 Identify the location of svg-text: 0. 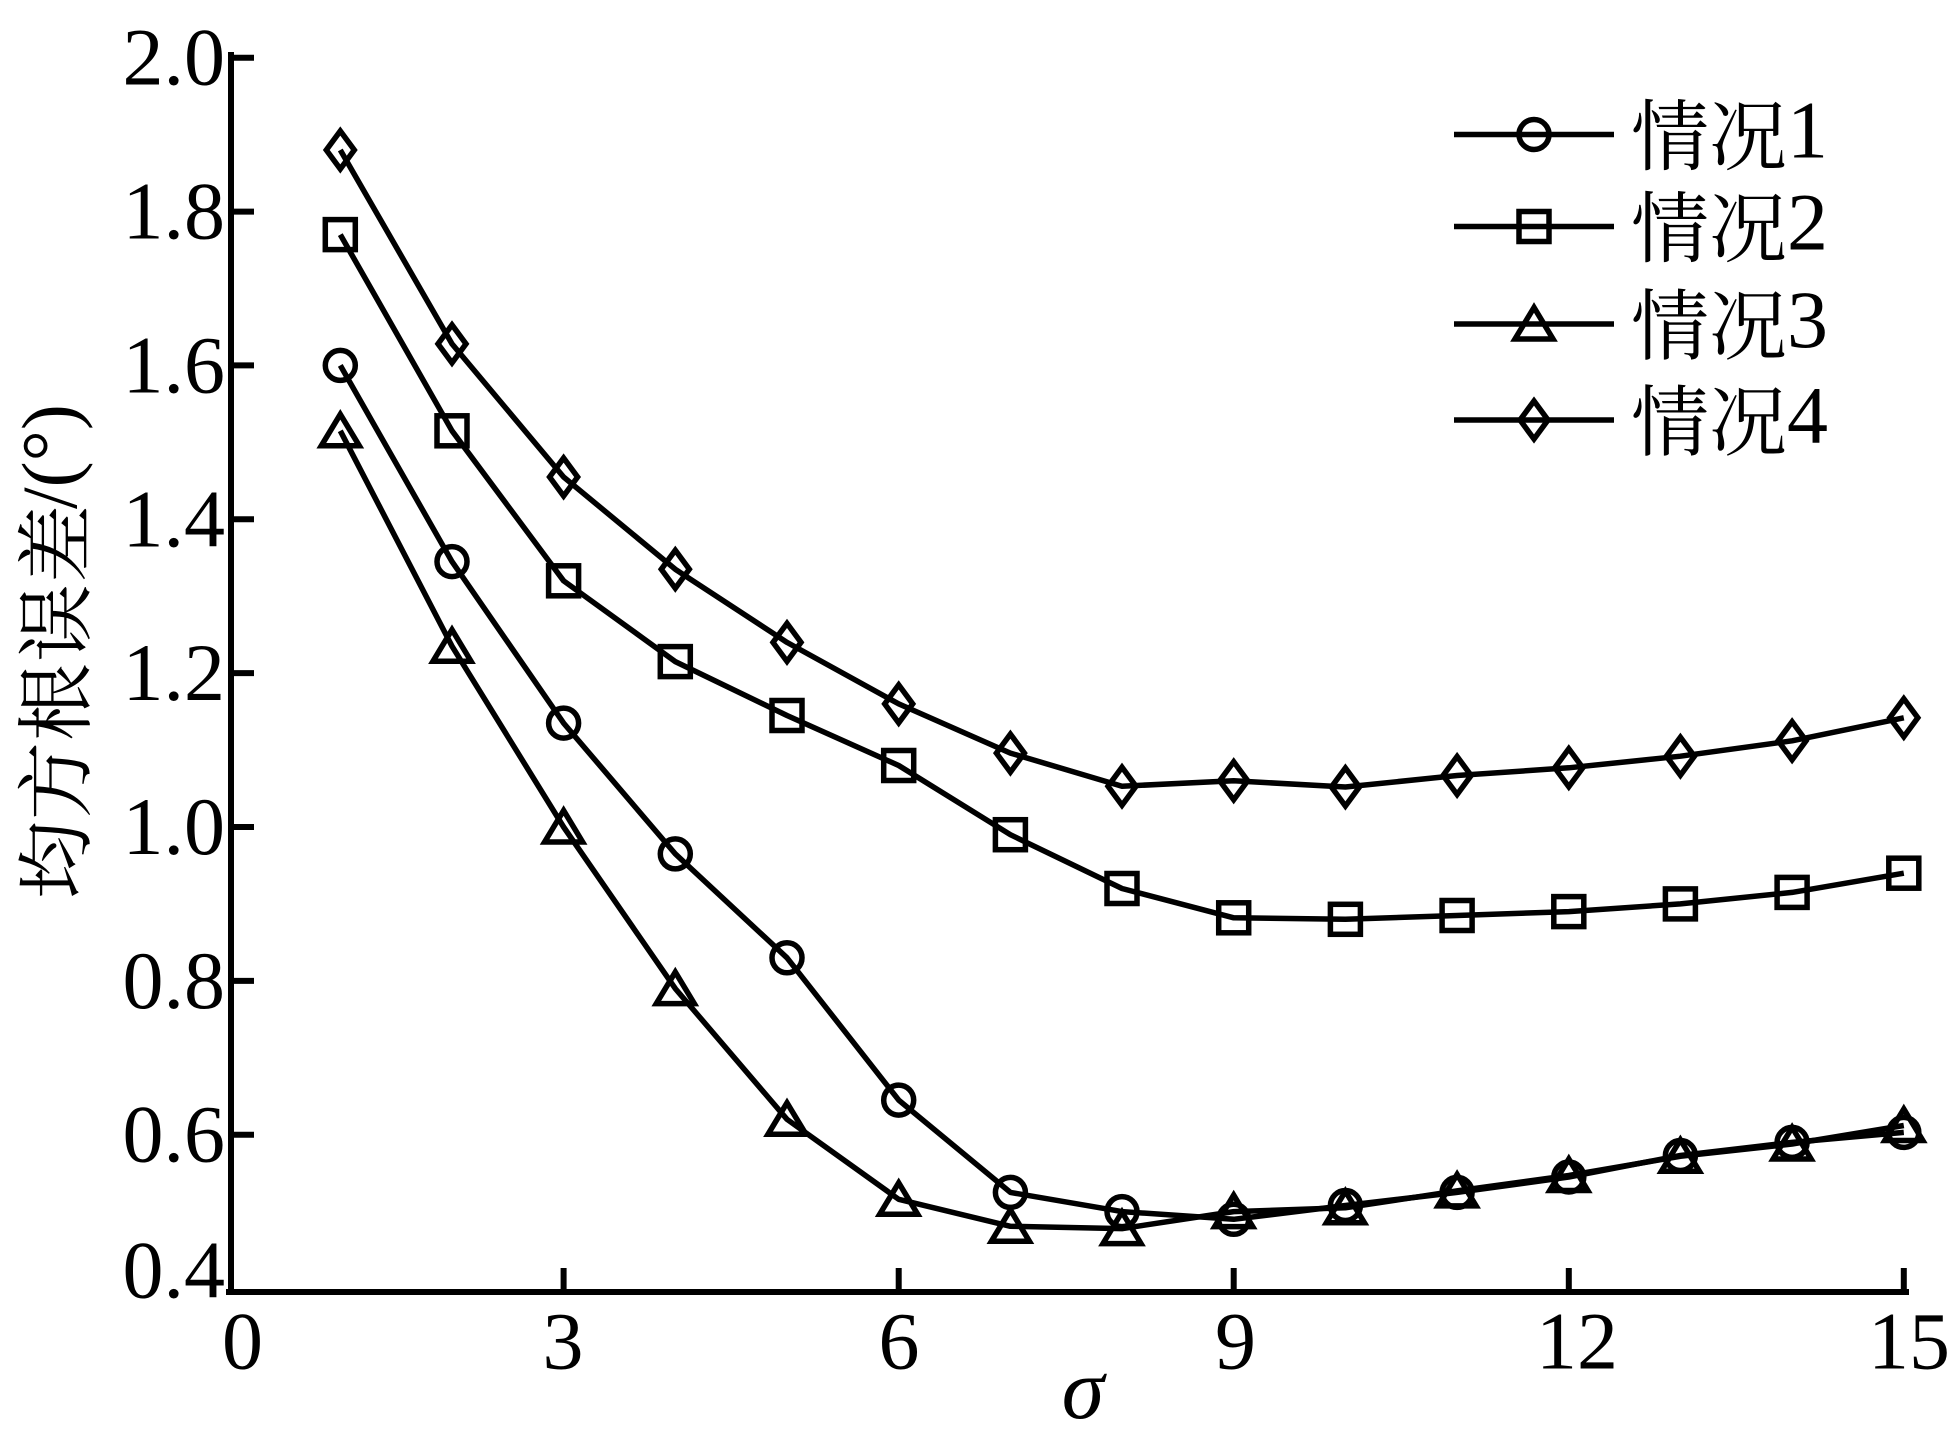
(242, 1341).